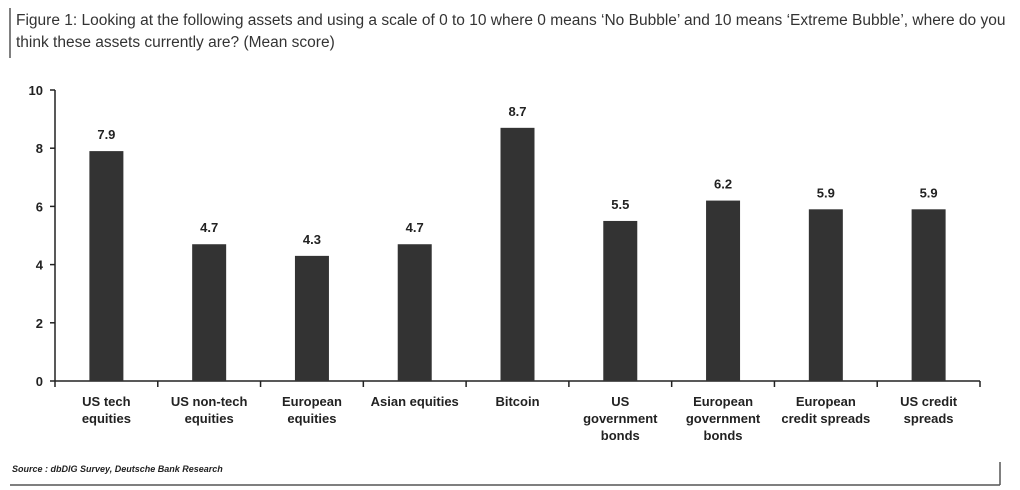 The height and width of the screenshot is (490, 1020). Describe the element at coordinates (106, 134) in the screenshot. I see `value-label: 7.9` at that location.